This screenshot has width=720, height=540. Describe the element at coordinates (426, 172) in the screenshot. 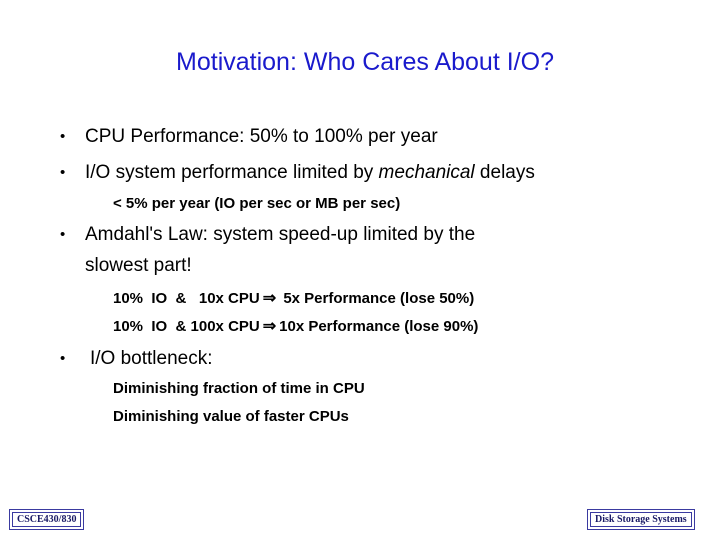

I see `bullet-text-emphasis: mechanical` at that location.